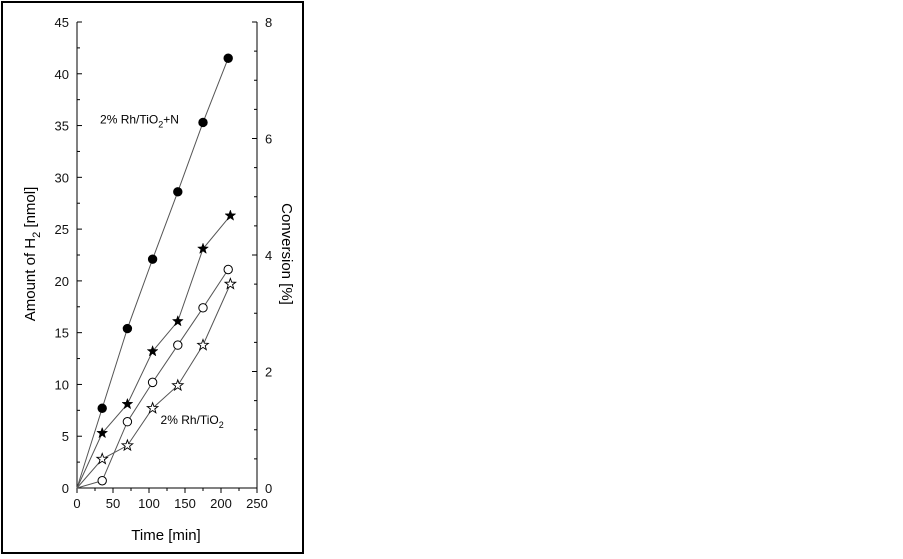 This screenshot has height=559, width=903. I want to click on y-left-tick-label: 45, so click(62, 22).